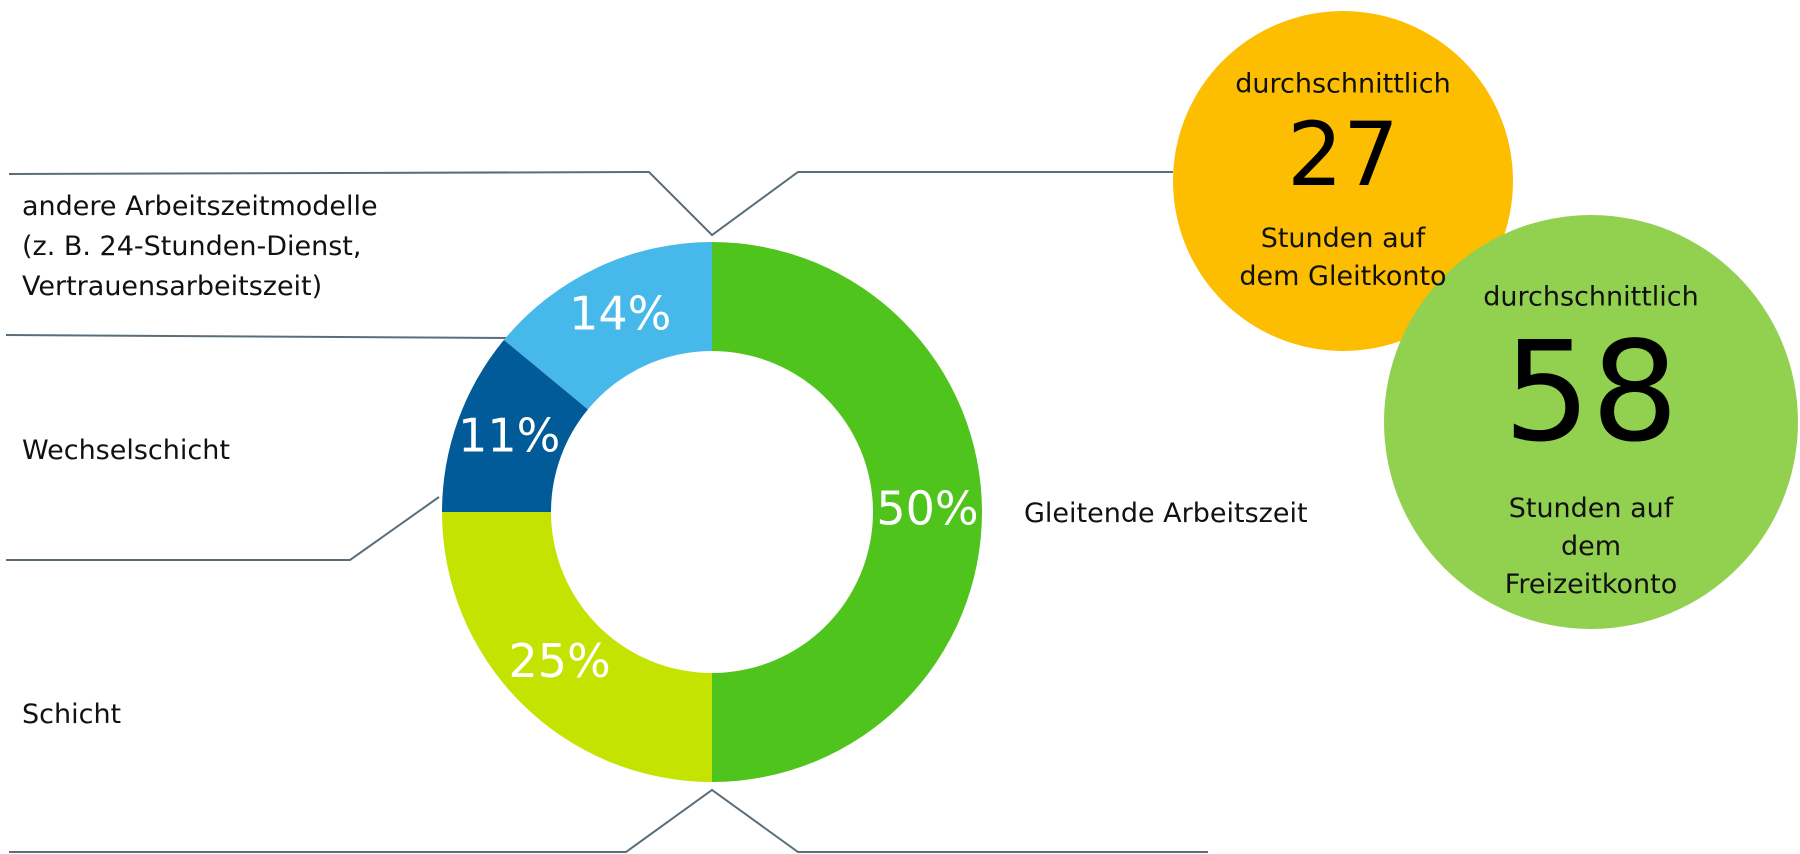  I want to click on category-label: Schicht, so click(72, 714).